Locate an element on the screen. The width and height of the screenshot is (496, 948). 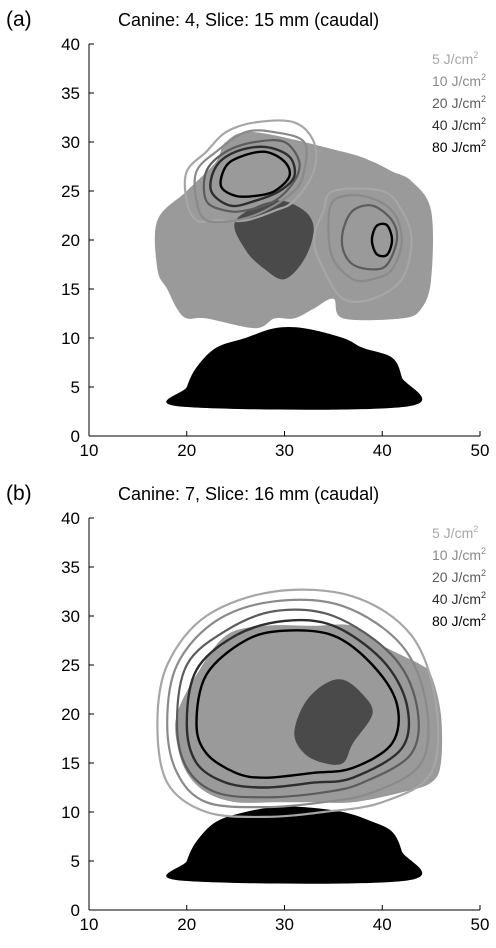
panel-label-b: (b) is located at coordinates (19, 493).